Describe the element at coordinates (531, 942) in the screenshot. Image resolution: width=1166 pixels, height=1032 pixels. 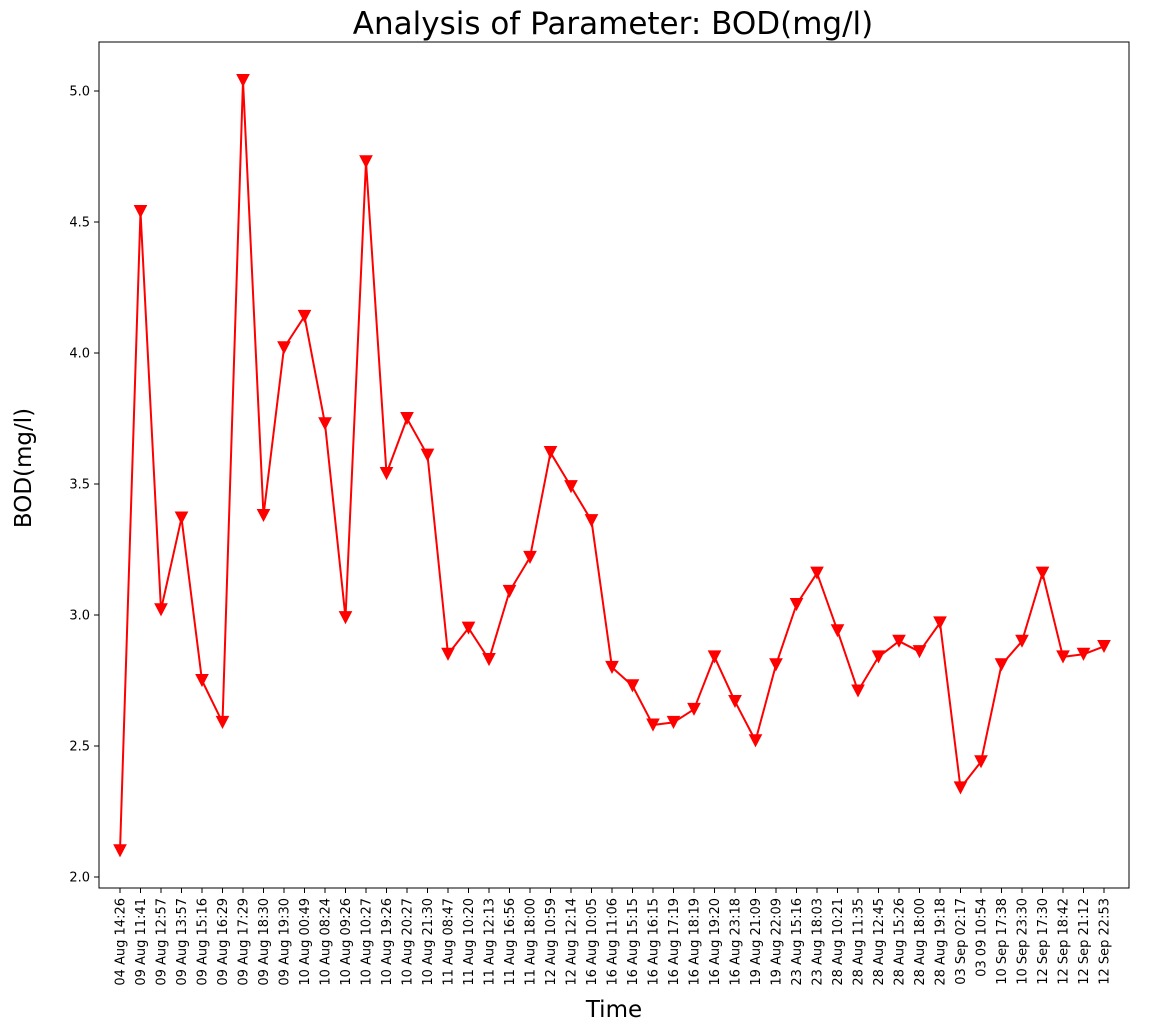
I see `x-tick-label: 11 Aug 18:00` at that location.